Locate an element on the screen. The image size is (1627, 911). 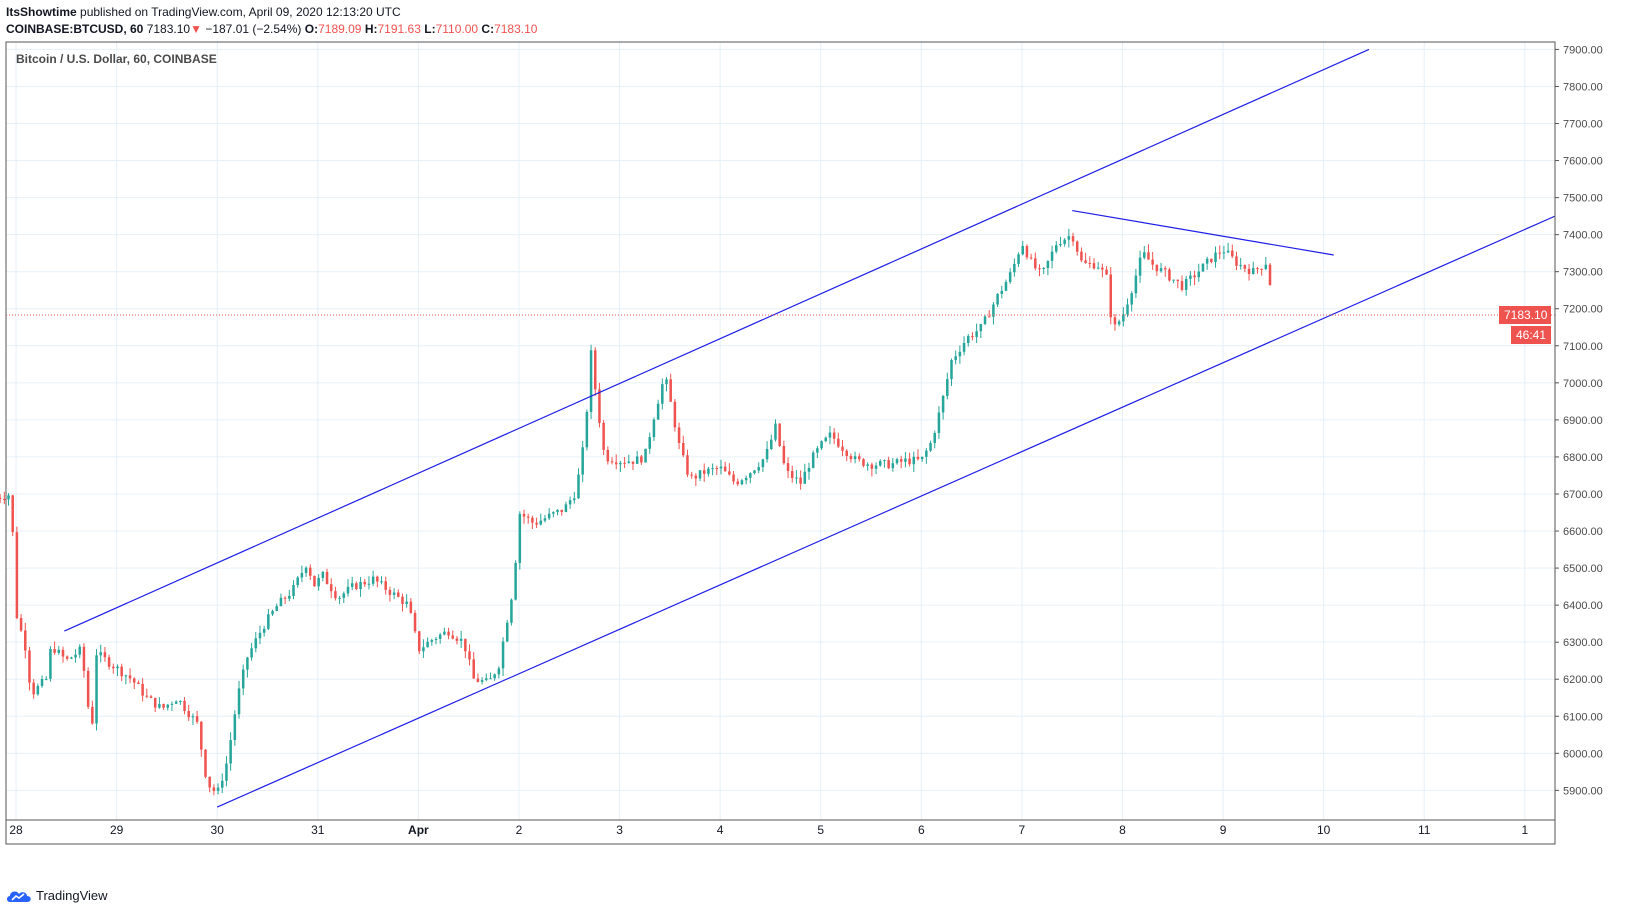
price-tick-label: 6900.00 is located at coordinates (1583, 421).